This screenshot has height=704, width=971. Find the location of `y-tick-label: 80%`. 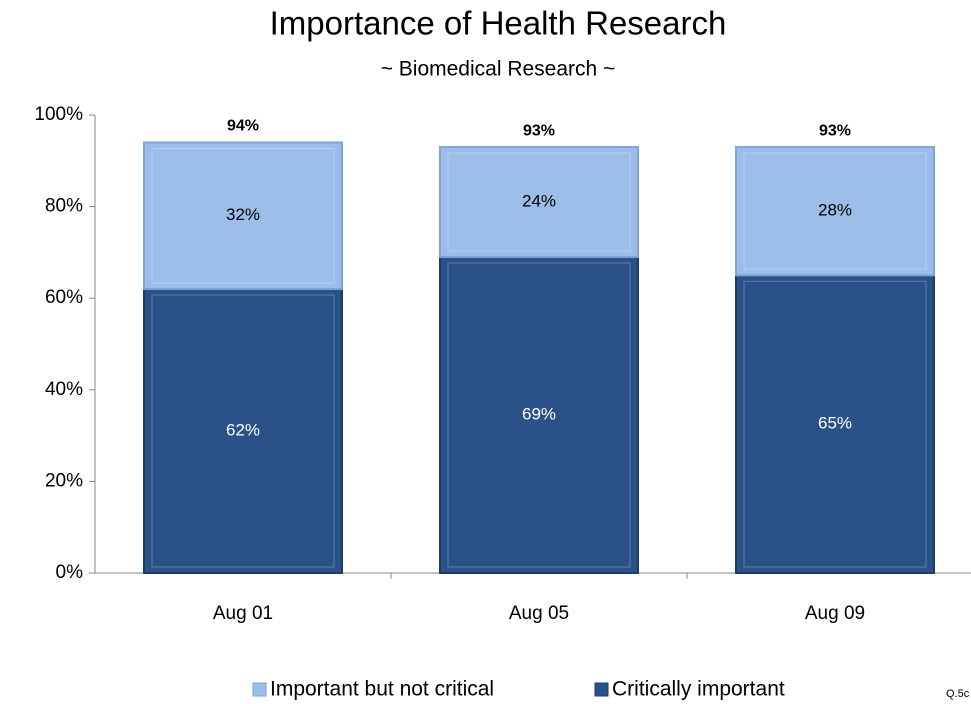

y-tick-label: 80% is located at coordinates (64, 206).